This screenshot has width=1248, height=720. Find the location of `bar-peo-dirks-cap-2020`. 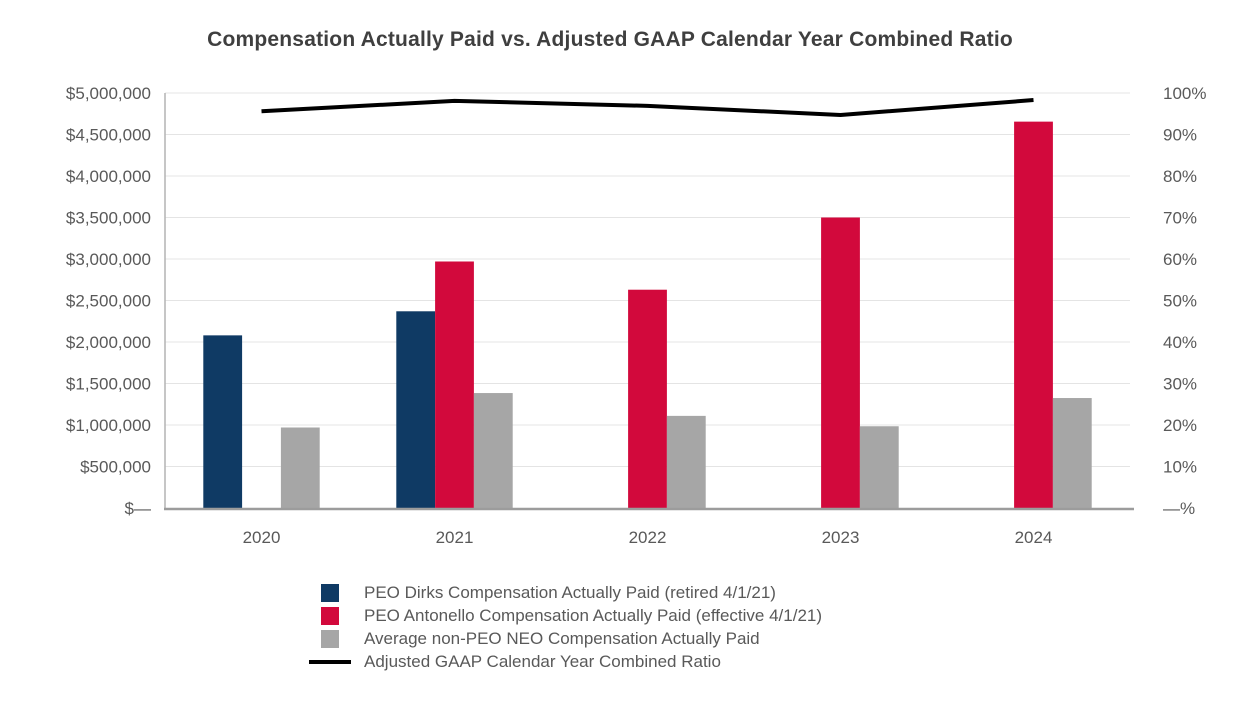

bar-peo-dirks-cap-2020 is located at coordinates (223, 421).